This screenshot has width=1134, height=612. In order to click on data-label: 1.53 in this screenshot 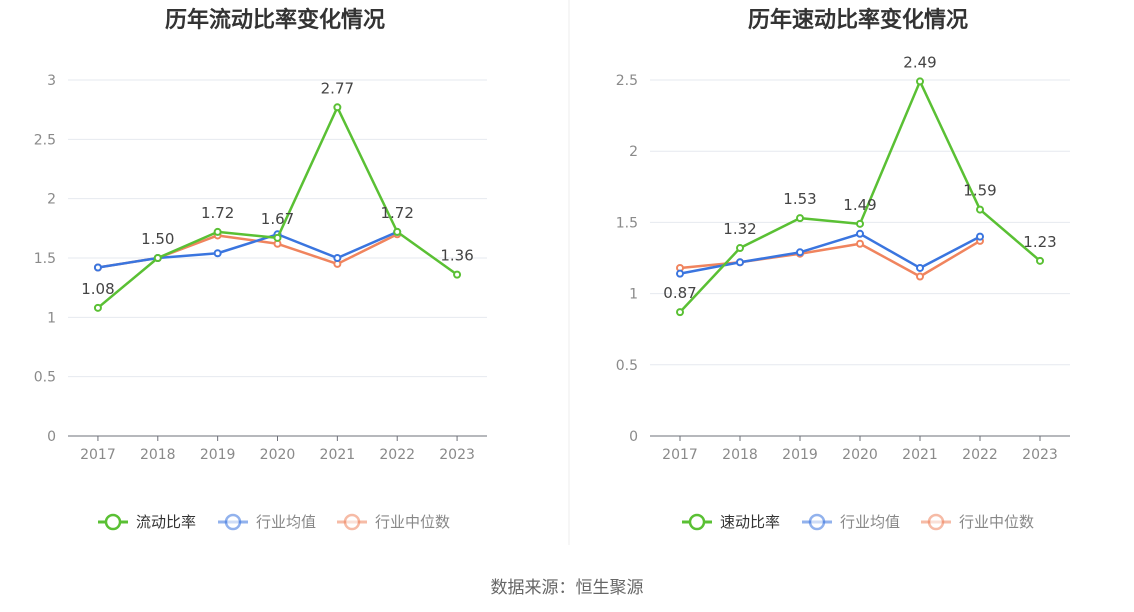, I will do `click(799, 199)`.